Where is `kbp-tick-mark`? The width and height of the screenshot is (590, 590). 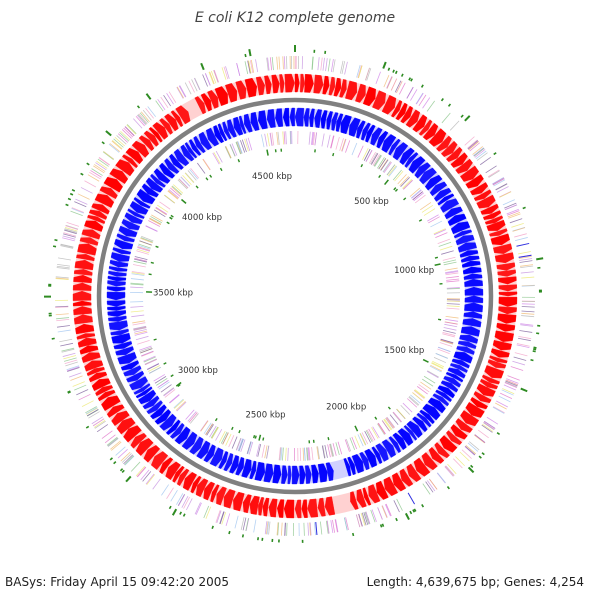
kbp-tick-mark is located at coordinates (425, 360).